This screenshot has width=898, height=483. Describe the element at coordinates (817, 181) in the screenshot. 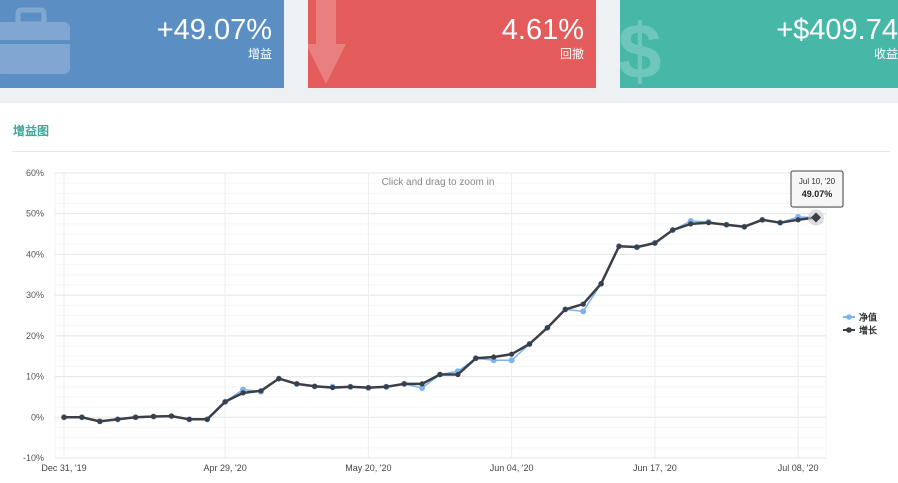

I see `tooltip-date: Jul 10, '20` at that location.